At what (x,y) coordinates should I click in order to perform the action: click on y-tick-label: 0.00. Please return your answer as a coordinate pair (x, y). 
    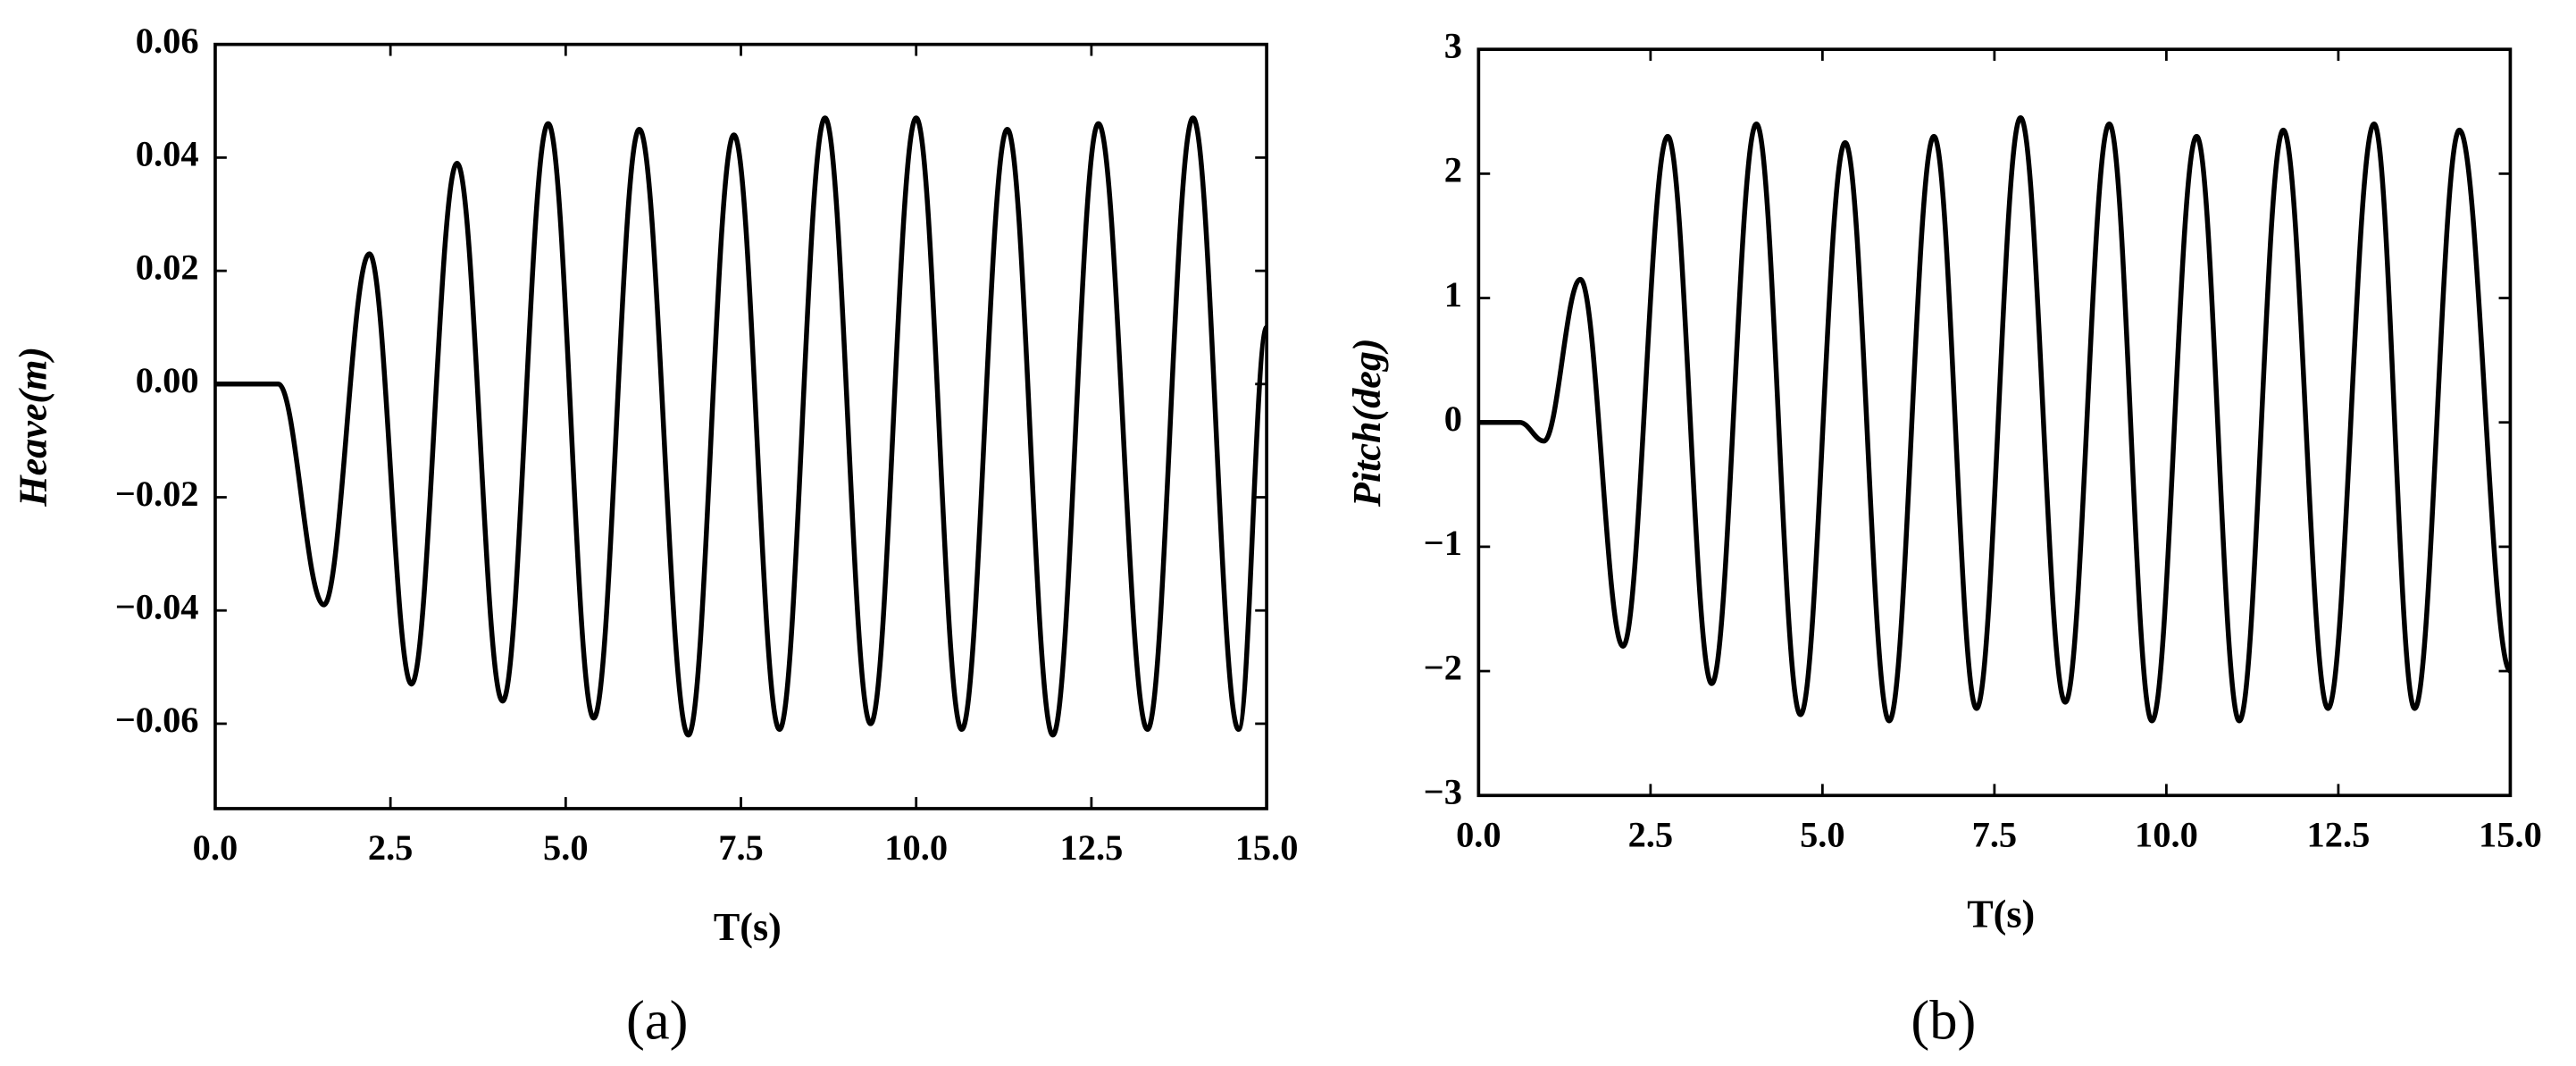
    Looking at the image, I should click on (168, 380).